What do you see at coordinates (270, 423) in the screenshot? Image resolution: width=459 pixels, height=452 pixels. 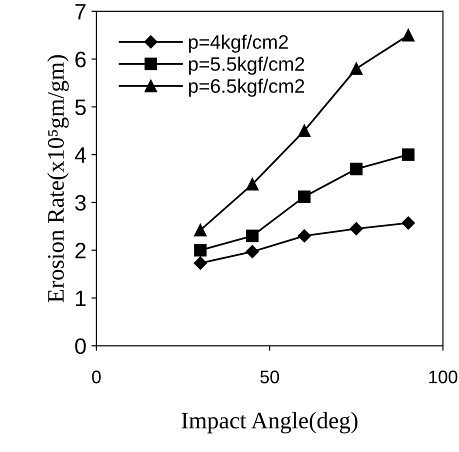 I see `x-axis-title: Impact Angle(deg)` at bounding box center [270, 423].